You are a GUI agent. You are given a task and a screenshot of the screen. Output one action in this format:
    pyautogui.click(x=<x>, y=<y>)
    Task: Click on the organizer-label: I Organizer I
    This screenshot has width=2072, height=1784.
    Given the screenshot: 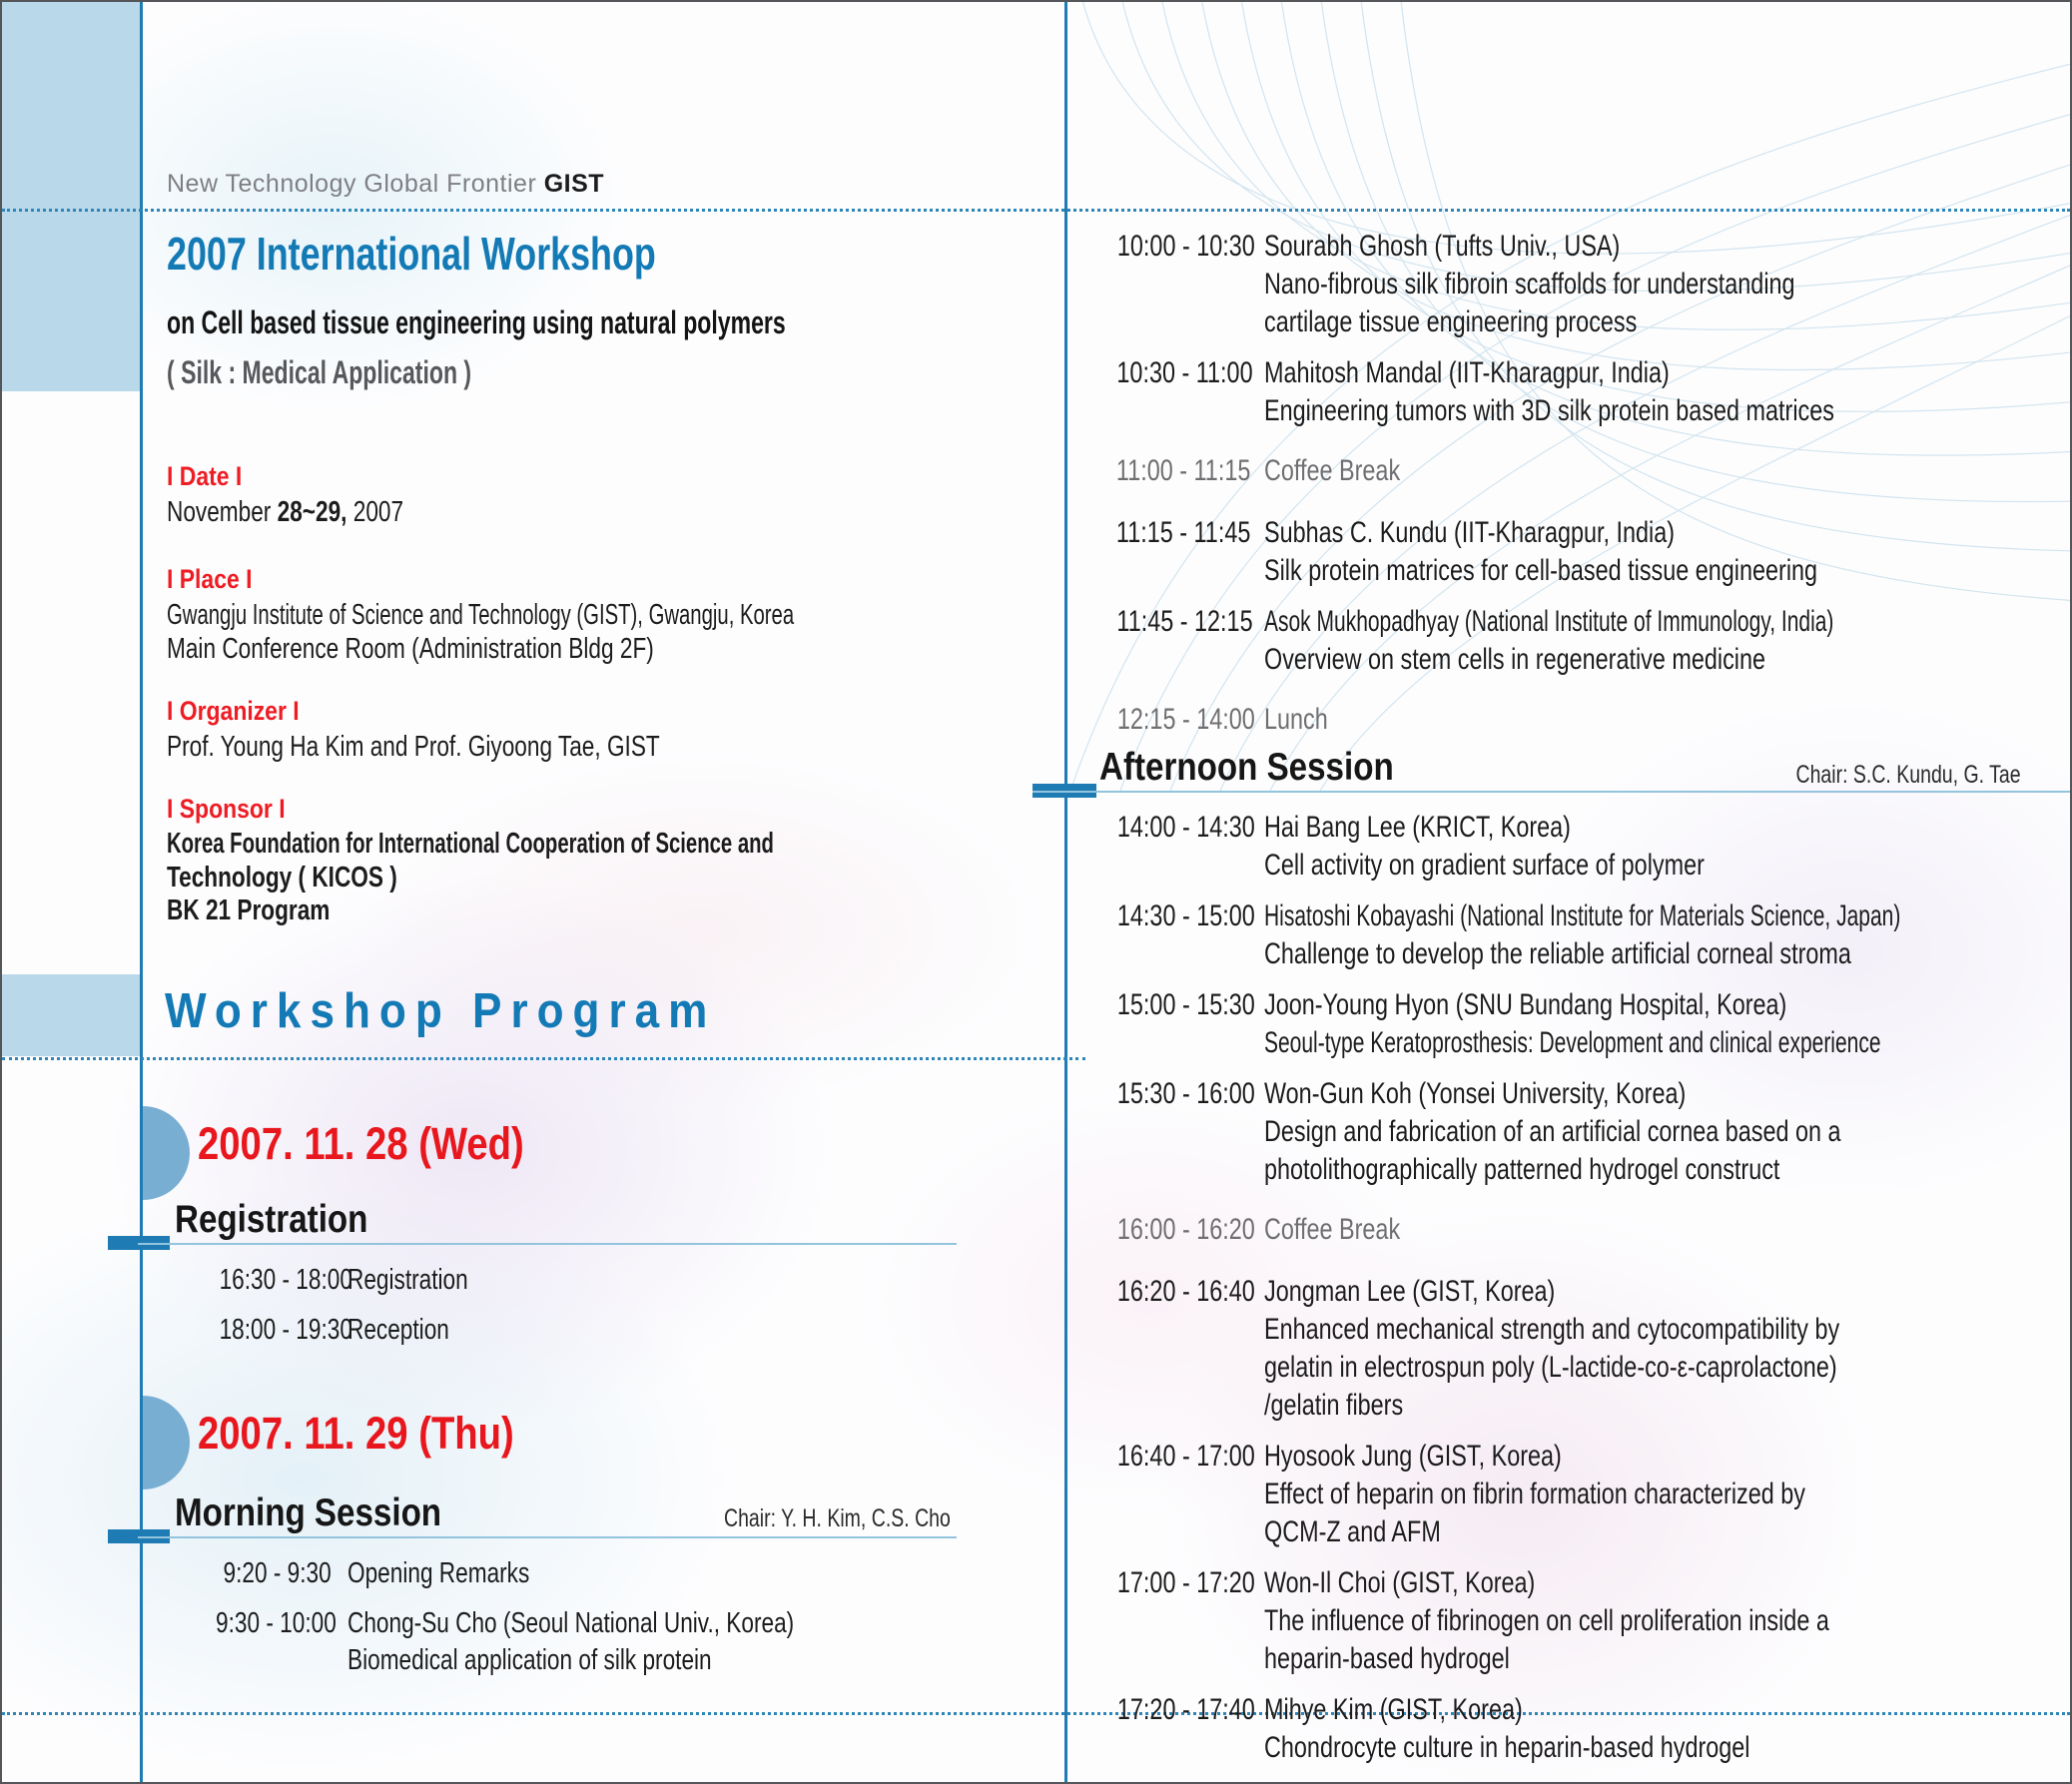 What is the action you would take?
    pyautogui.click(x=233, y=711)
    